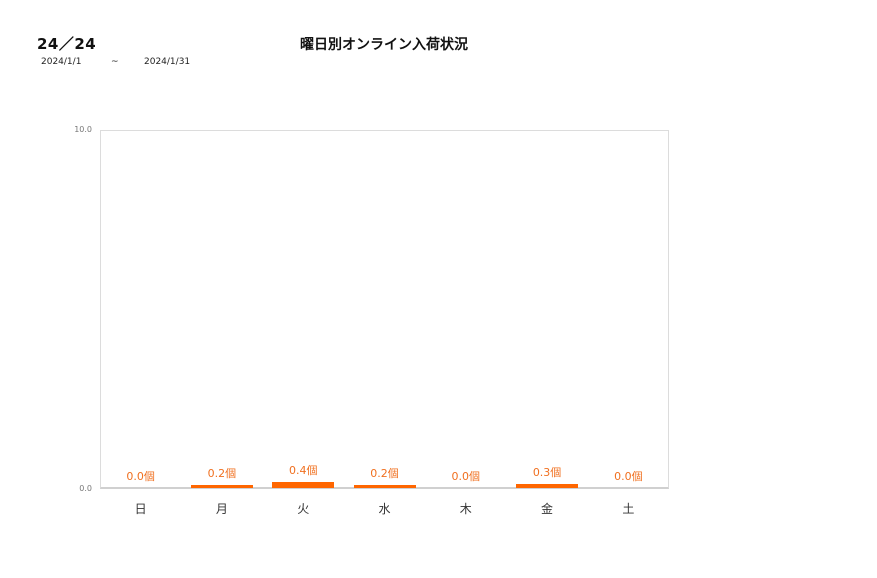  What do you see at coordinates (167, 62) in the screenshot?
I see `date-to: 2024/1/31` at bounding box center [167, 62].